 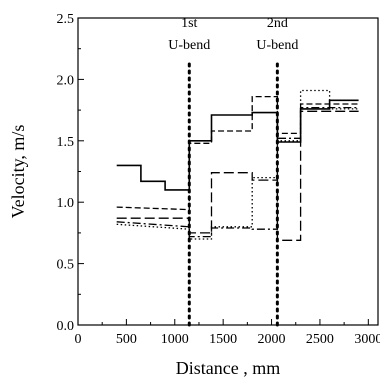 I want to click on y-tick-label: 1.5, so click(x=66, y=142).